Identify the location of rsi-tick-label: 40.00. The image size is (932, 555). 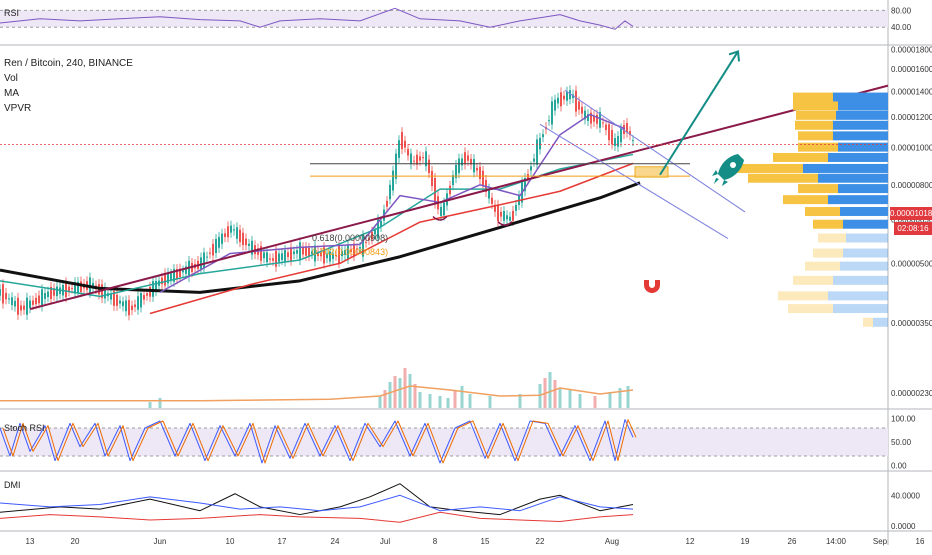
(901, 27).